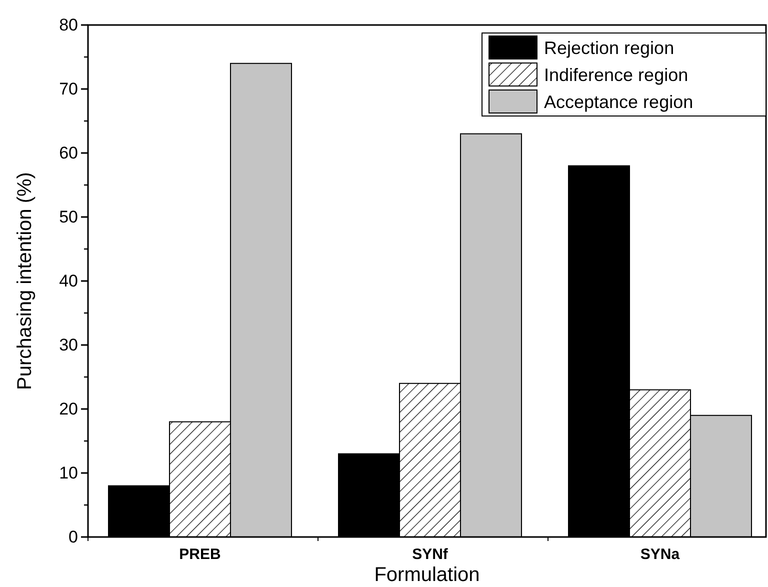  I want to click on x-tick-label: PREB, so click(200, 554).